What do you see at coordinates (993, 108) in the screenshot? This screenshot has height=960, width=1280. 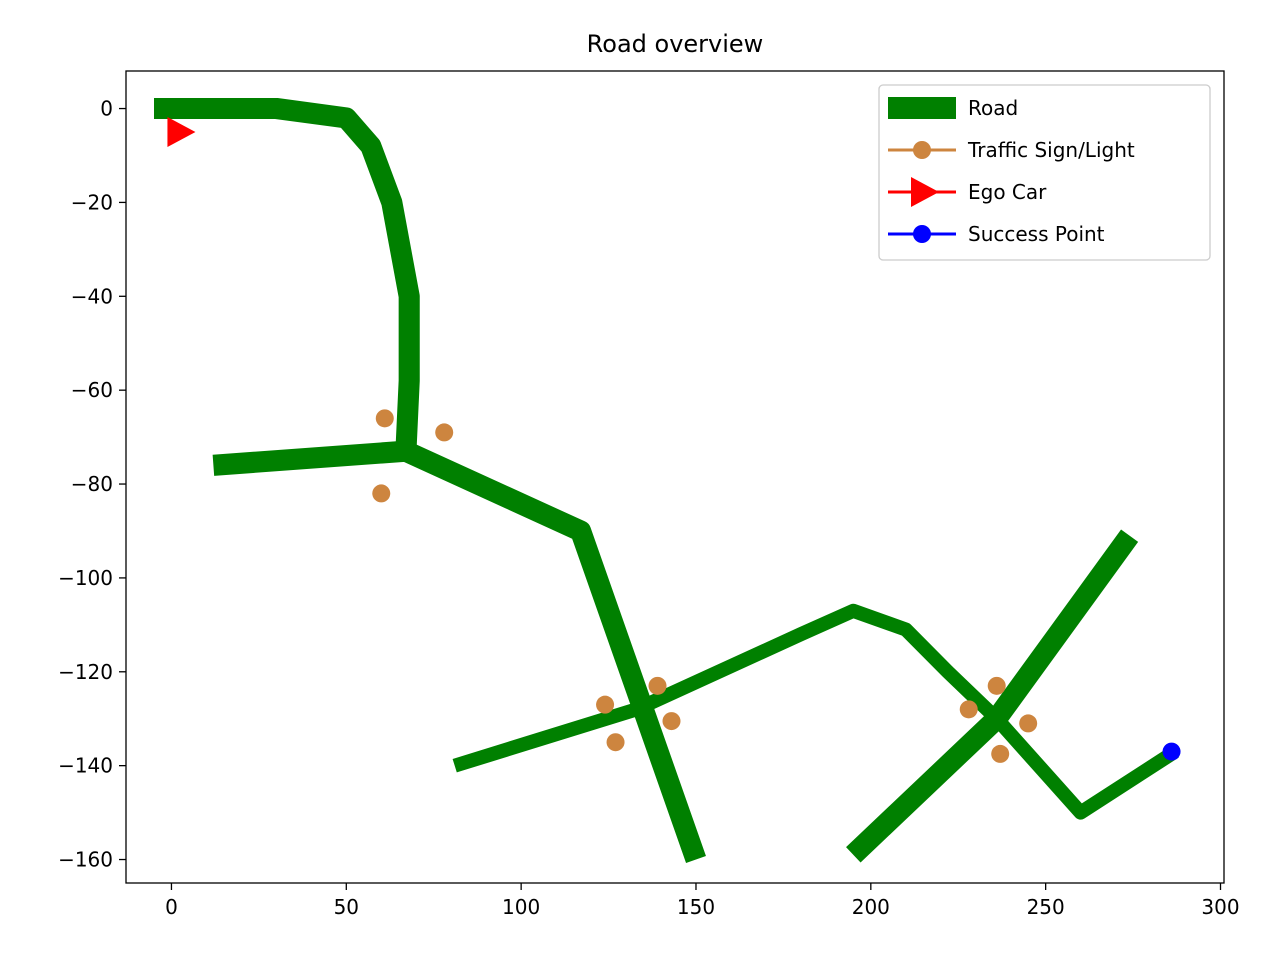 I see `legend-label: Road` at bounding box center [993, 108].